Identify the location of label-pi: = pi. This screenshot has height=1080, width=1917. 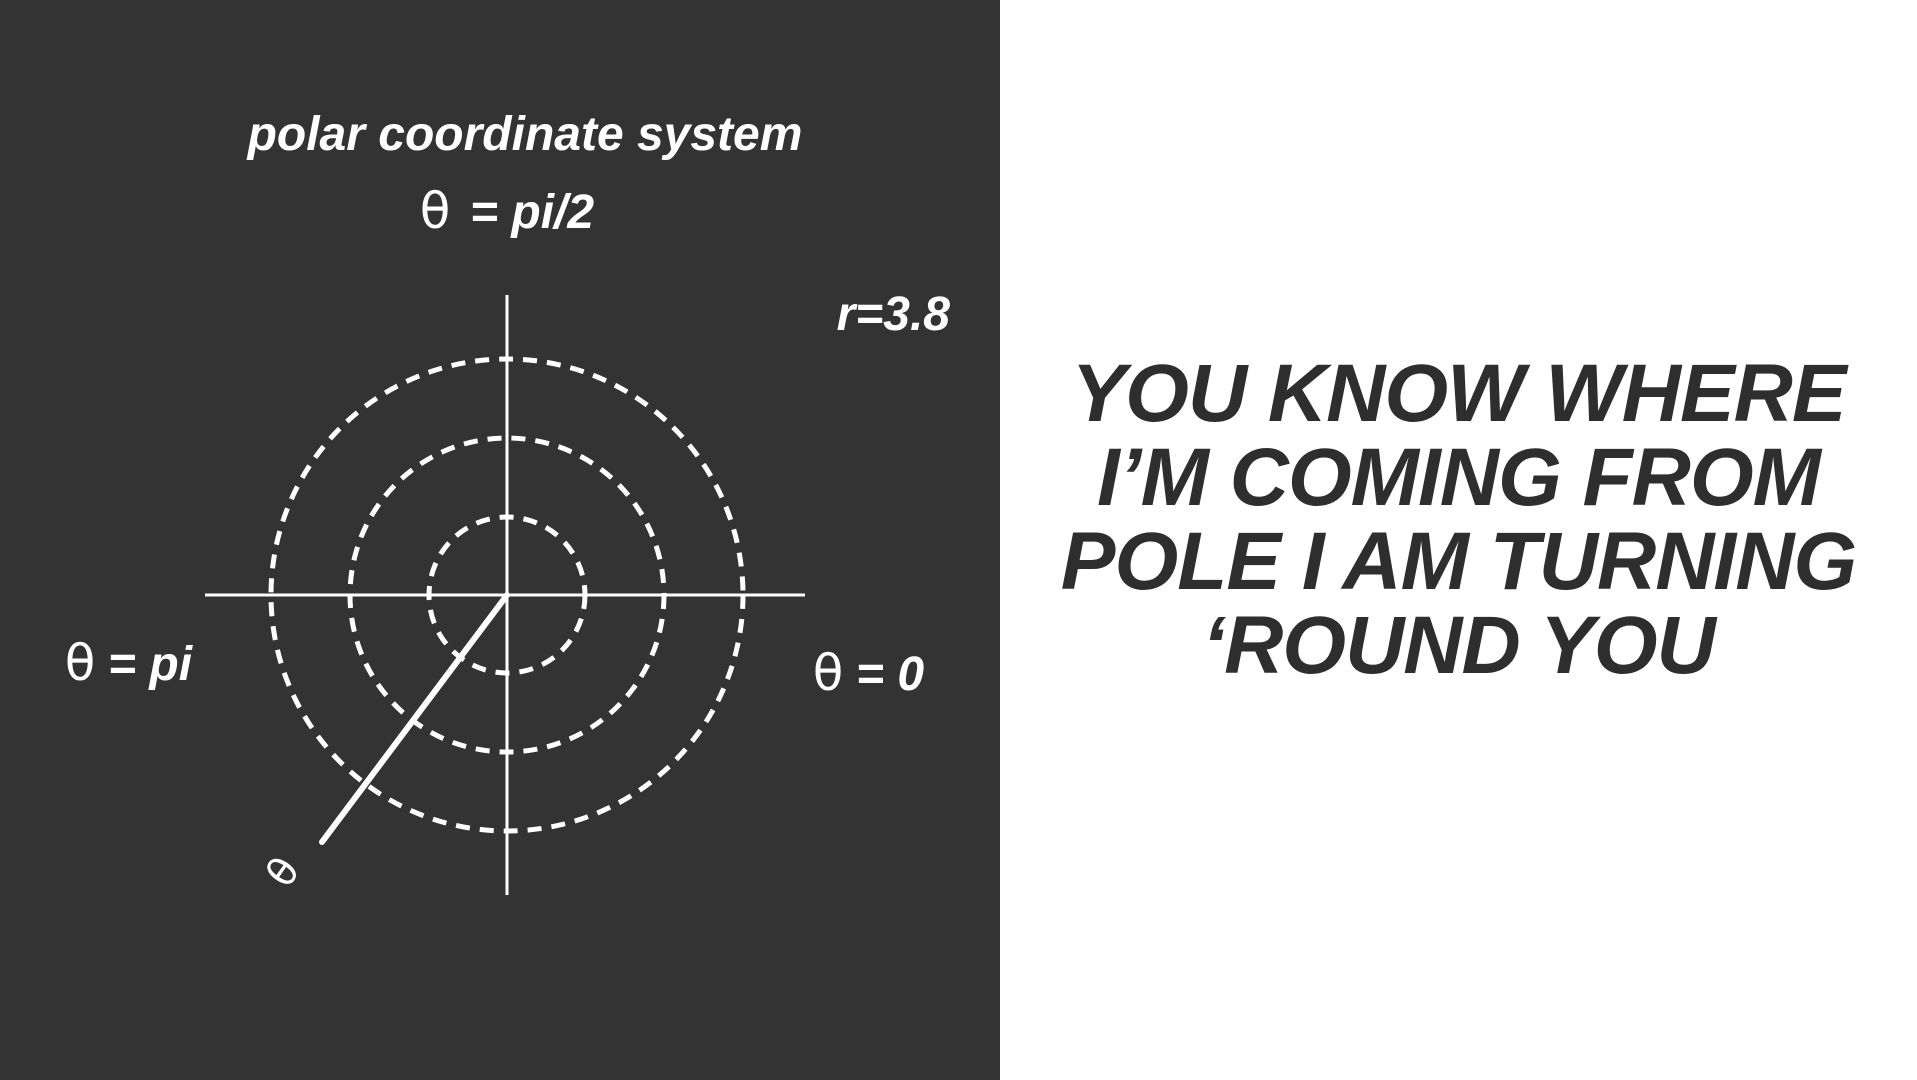
(151, 664).